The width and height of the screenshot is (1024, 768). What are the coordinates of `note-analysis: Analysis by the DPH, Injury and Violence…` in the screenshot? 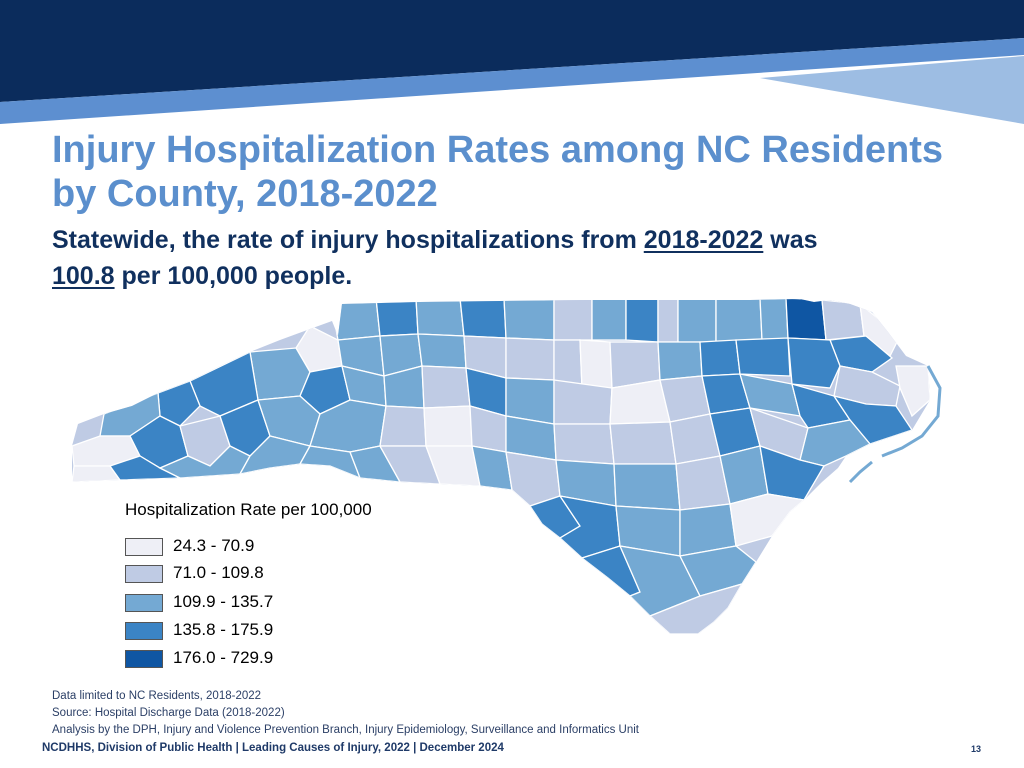 It's located at (346, 730).